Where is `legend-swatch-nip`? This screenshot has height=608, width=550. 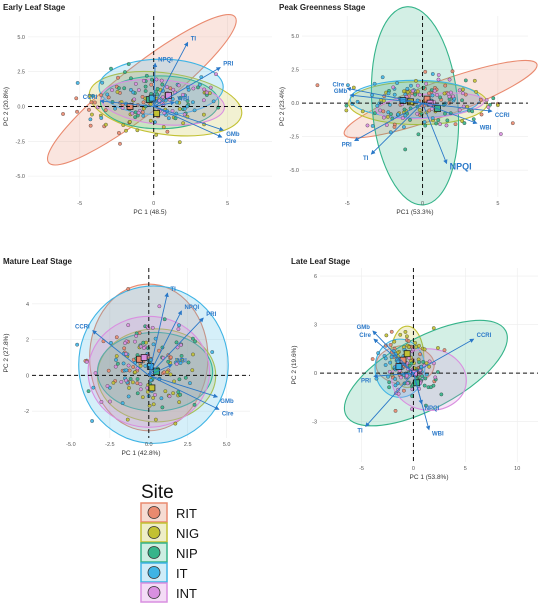
legend-swatch-nip is located at coordinates (154, 552).